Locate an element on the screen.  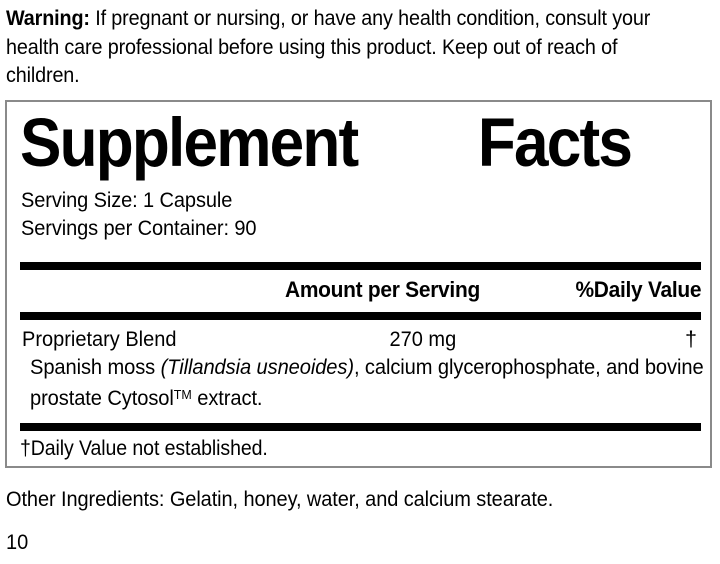
rule-below-column-headers is located at coordinates (360, 316).